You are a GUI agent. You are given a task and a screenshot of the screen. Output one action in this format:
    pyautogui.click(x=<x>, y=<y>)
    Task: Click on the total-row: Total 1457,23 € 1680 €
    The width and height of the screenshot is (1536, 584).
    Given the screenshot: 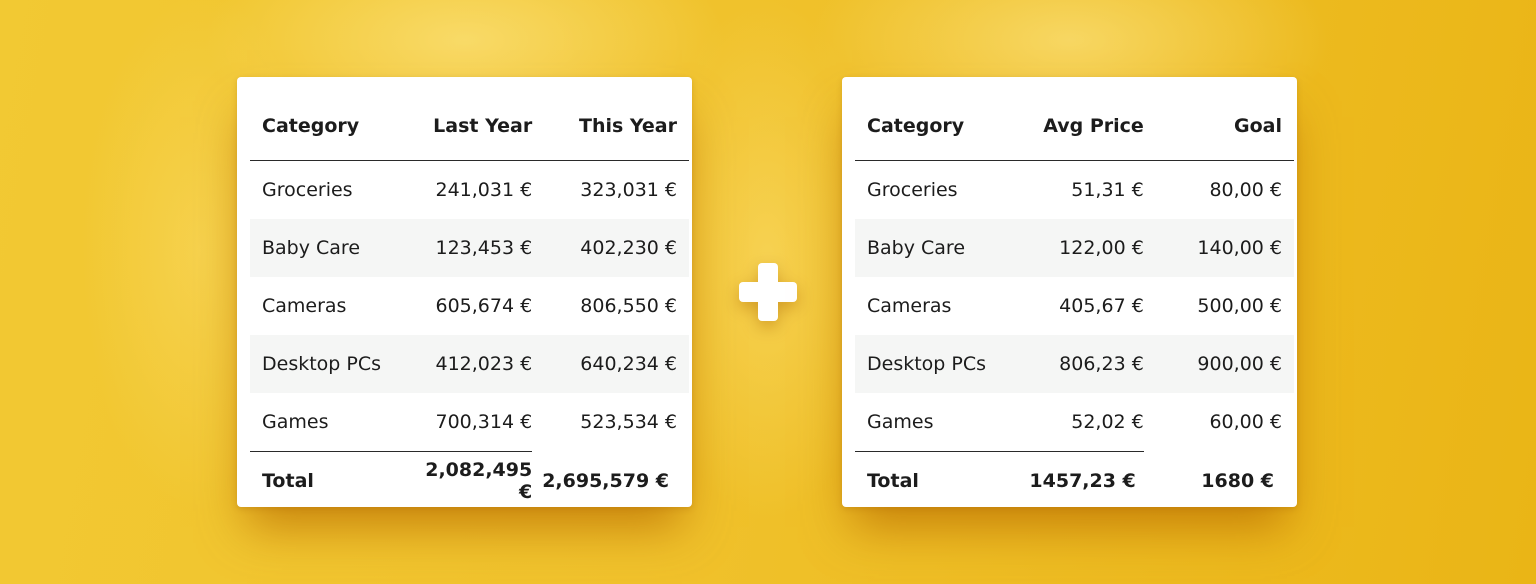 What is the action you would take?
    pyautogui.click(x=1074, y=480)
    